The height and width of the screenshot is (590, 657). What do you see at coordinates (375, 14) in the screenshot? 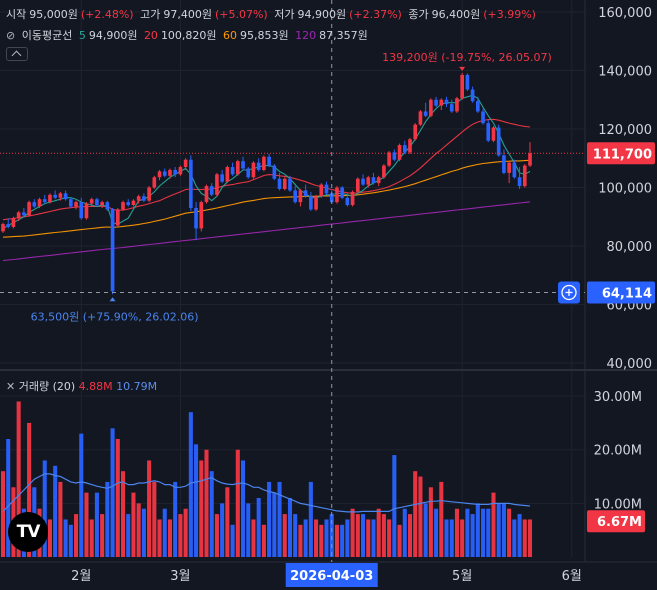
I see `low-change: (+2.37%)` at bounding box center [375, 14].